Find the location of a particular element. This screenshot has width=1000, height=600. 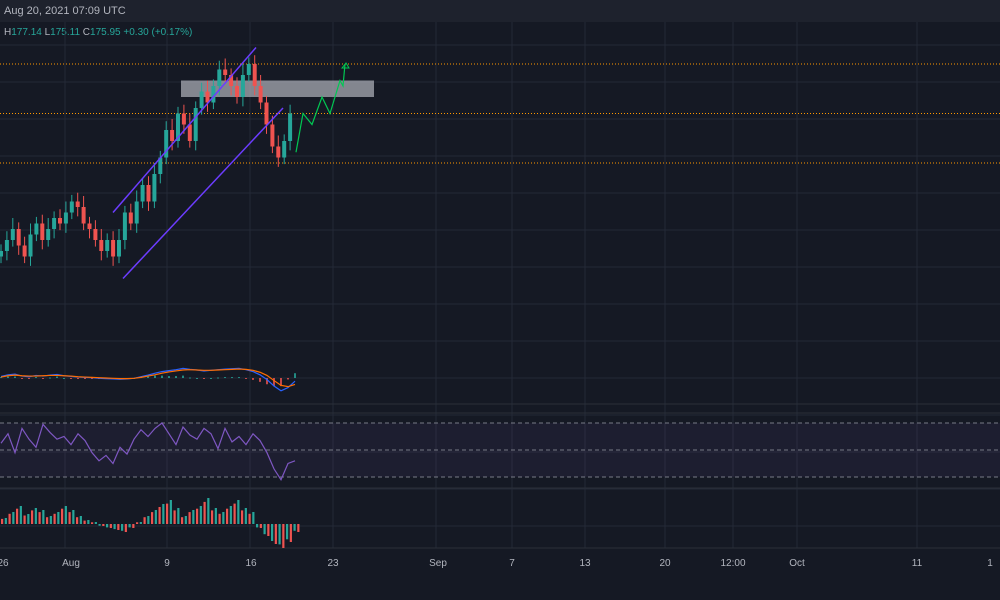

x-tick-label: 26 is located at coordinates (4, 563).